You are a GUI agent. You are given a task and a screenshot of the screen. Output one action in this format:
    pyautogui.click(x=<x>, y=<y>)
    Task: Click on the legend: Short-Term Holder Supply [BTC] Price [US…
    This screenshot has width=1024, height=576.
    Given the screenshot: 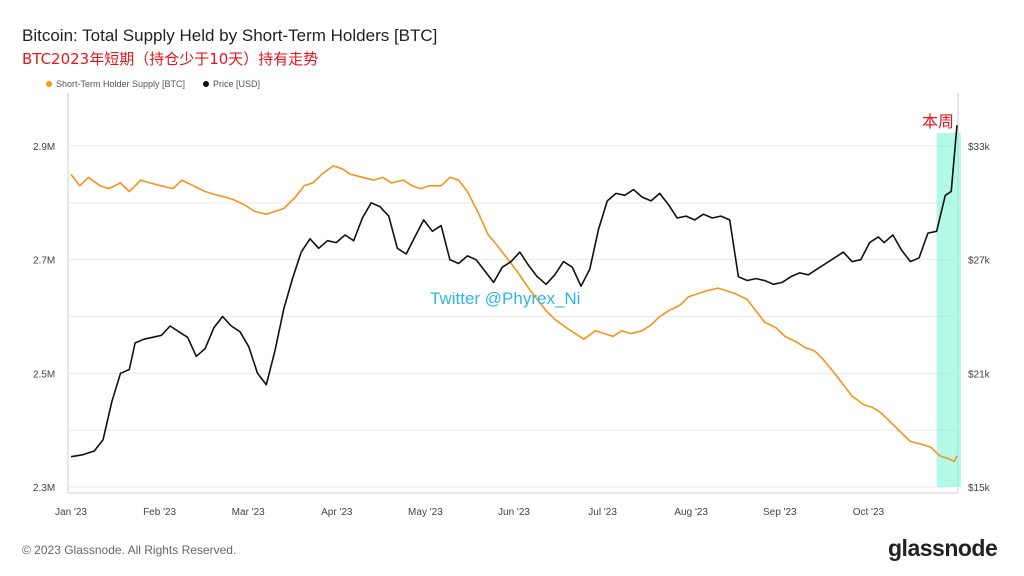 What is the action you would take?
    pyautogui.click(x=153, y=84)
    